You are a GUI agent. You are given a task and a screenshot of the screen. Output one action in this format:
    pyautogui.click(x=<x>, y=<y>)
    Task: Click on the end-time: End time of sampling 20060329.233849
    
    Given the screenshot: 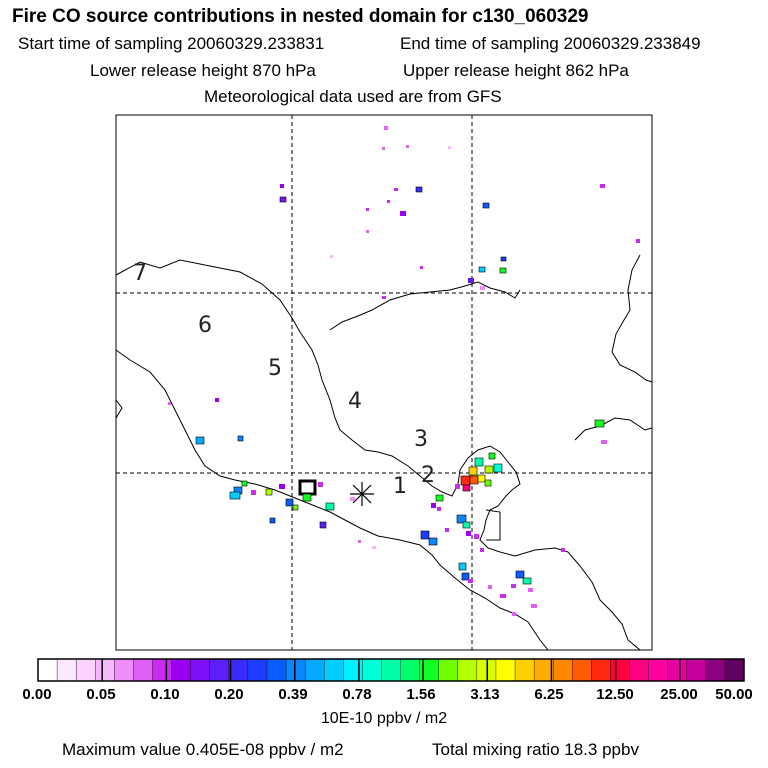 What is the action you would take?
    pyautogui.click(x=550, y=43)
    